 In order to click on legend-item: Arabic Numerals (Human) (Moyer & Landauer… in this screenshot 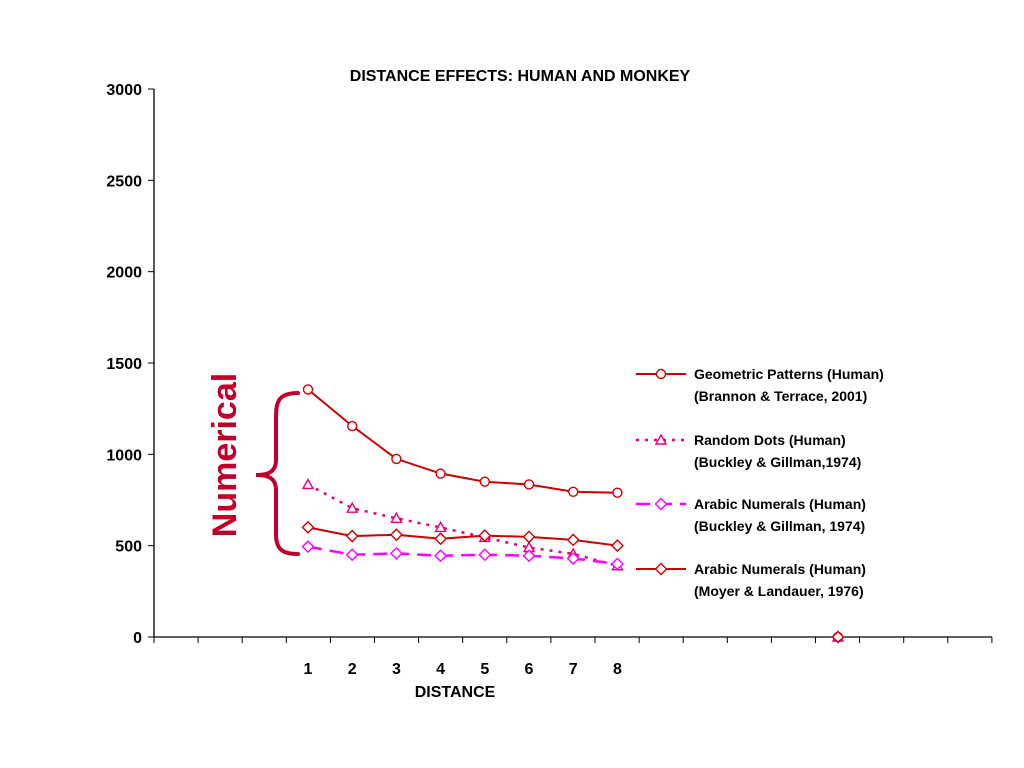, I will do `click(751, 580)`.